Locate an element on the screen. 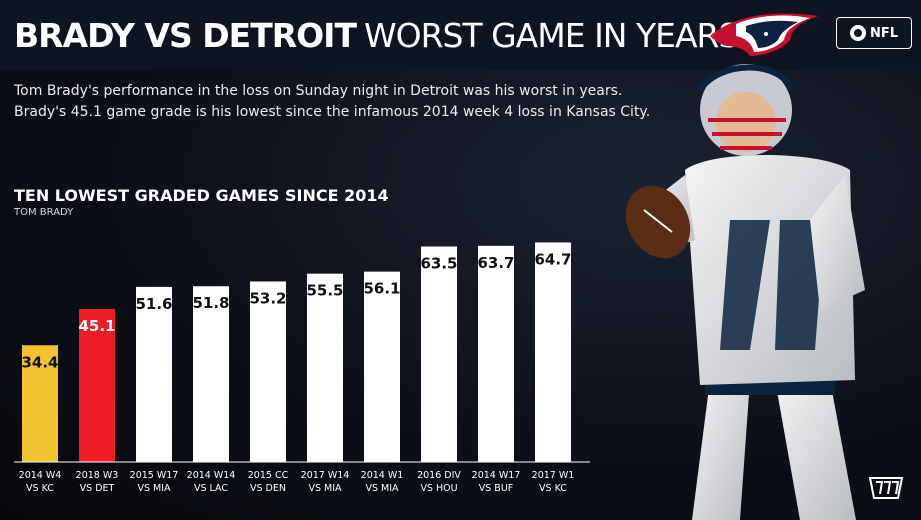 The height and width of the screenshot is (520, 921). bar-value-label: 53.2 is located at coordinates (267, 298).